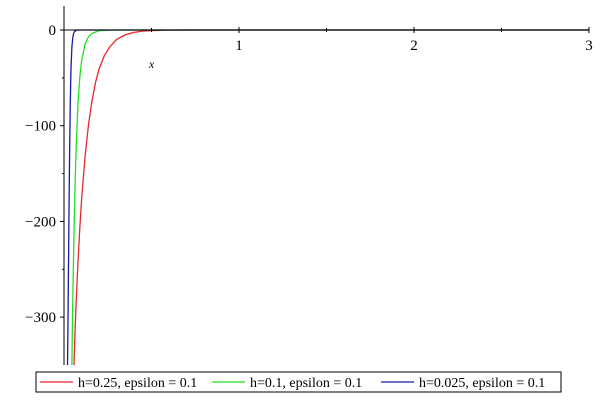 The image size is (600, 400). What do you see at coordinates (239, 46) in the screenshot?
I see `x-tick-label: 1` at bounding box center [239, 46].